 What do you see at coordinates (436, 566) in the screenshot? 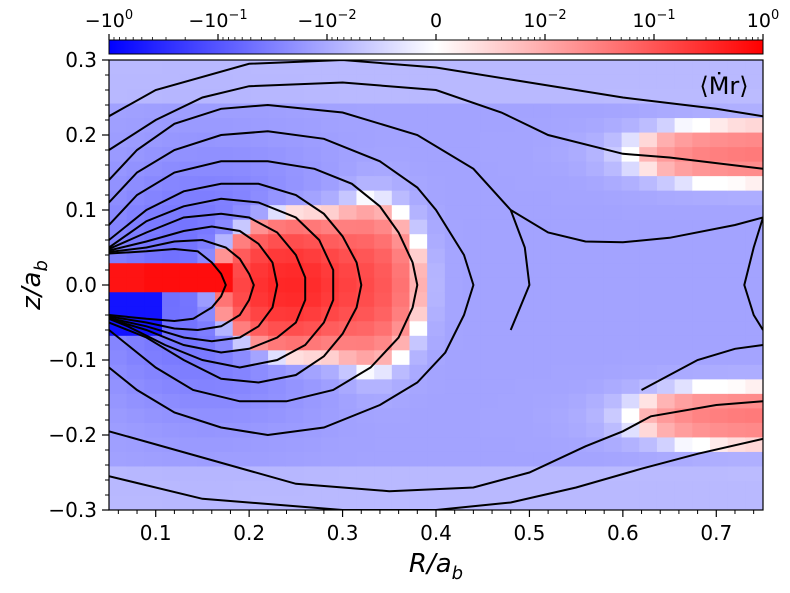
I see `x-axis-label: R/ab` at bounding box center [436, 566].